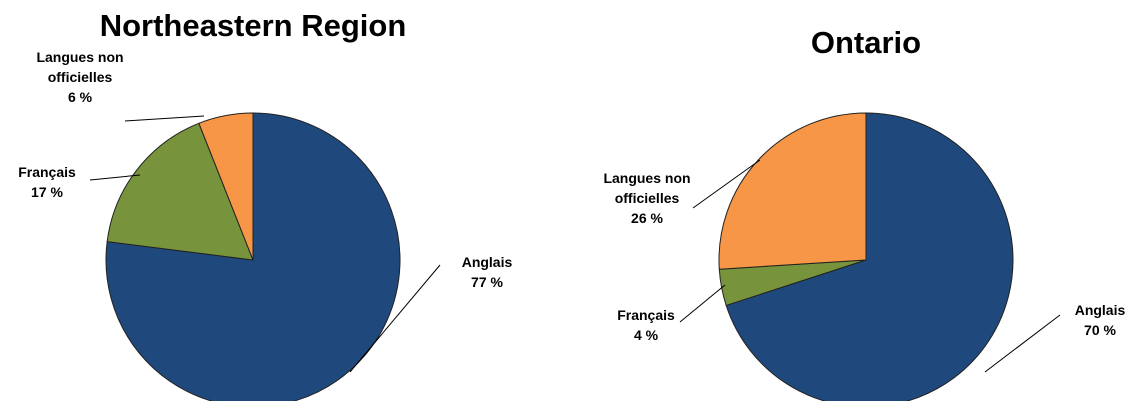 The width and height of the screenshot is (1140, 401). I want to click on value-label: 4 %, so click(646, 335).